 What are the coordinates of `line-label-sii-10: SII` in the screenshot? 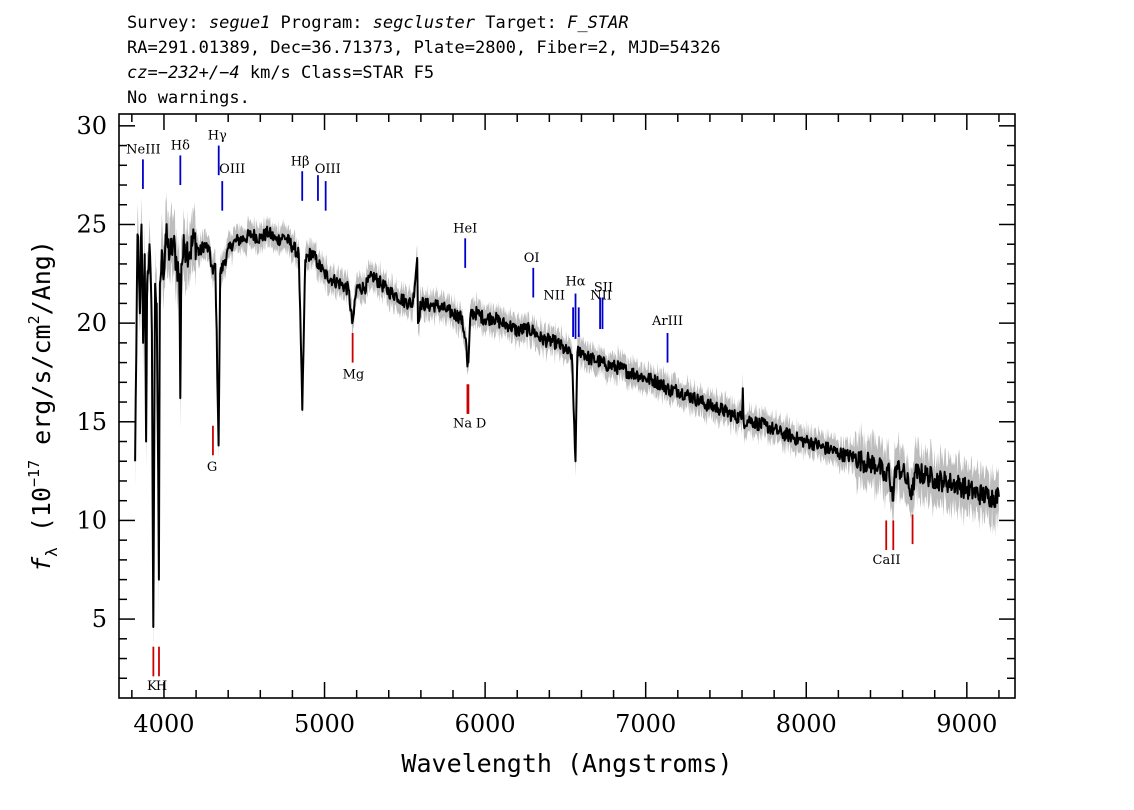 It's located at (603, 288).